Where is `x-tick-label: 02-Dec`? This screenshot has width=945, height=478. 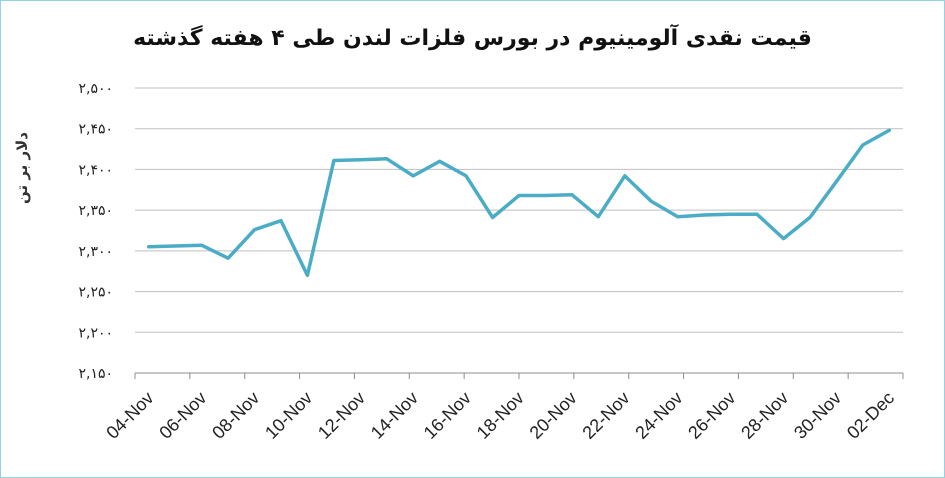
x-tick-label: 02-Dec is located at coordinates (870, 415).